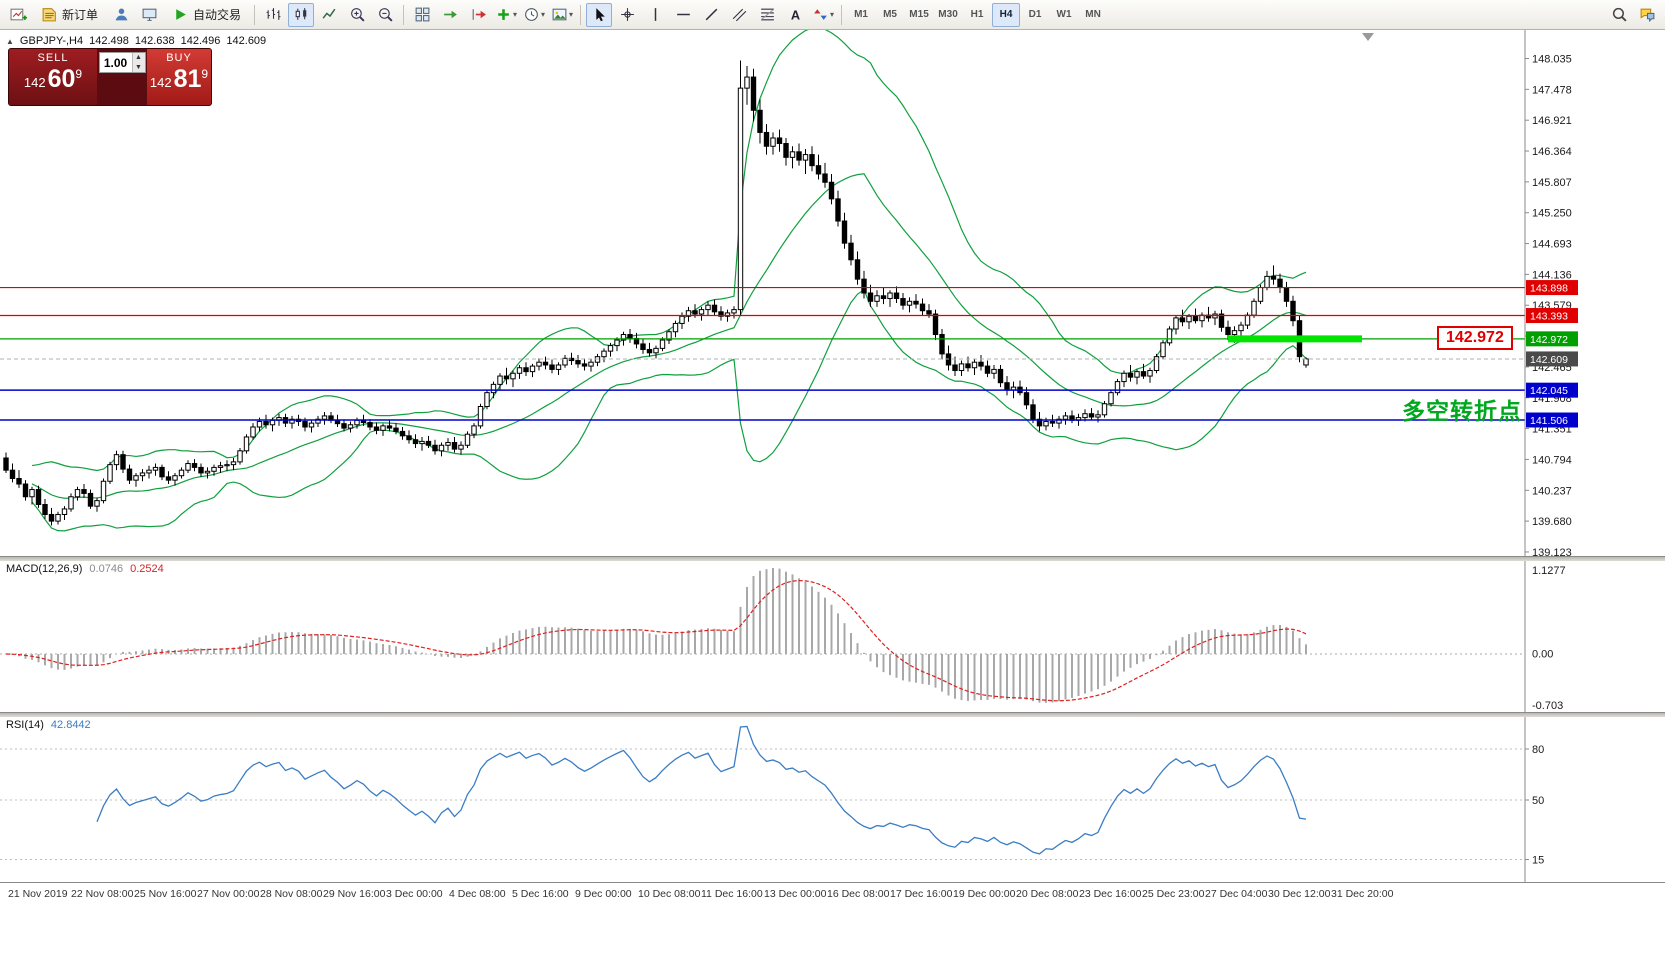  What do you see at coordinates (599, 14) in the screenshot?
I see `cursor-button` at bounding box center [599, 14].